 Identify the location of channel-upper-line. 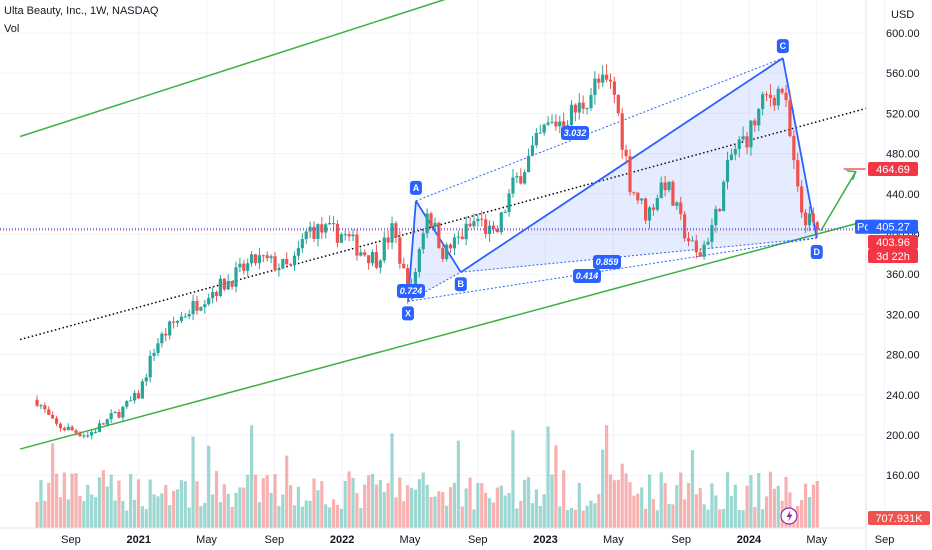
(232, 69).